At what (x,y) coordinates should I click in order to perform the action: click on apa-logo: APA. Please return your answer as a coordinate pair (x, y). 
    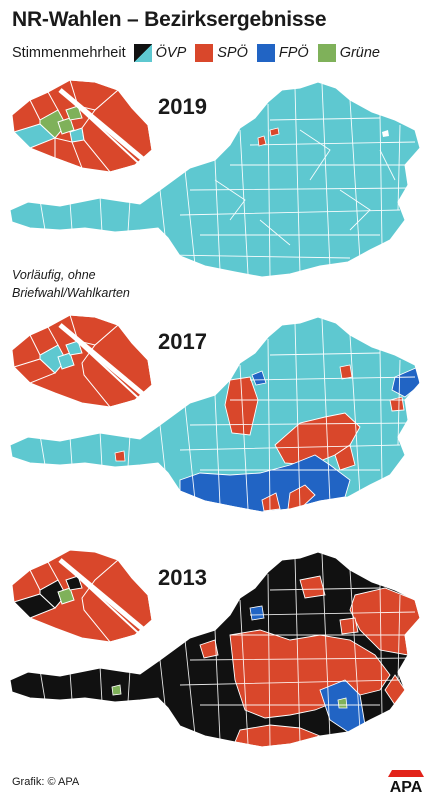
    Looking at the image, I should click on (406, 782).